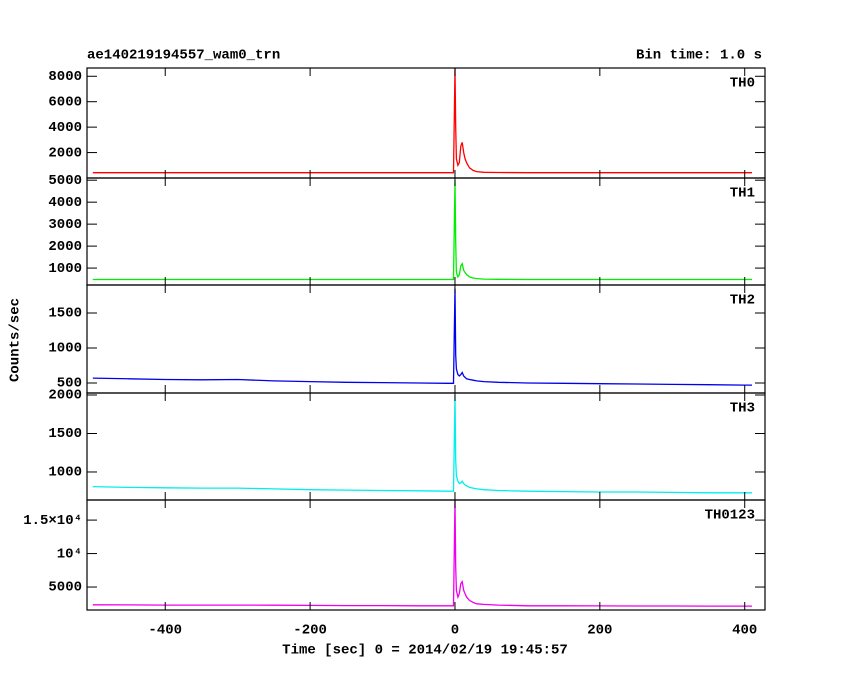 This screenshot has height=680, width=850. What do you see at coordinates (69, 554) in the screenshot?
I see `y-tick-label: 10⁴` at bounding box center [69, 554].